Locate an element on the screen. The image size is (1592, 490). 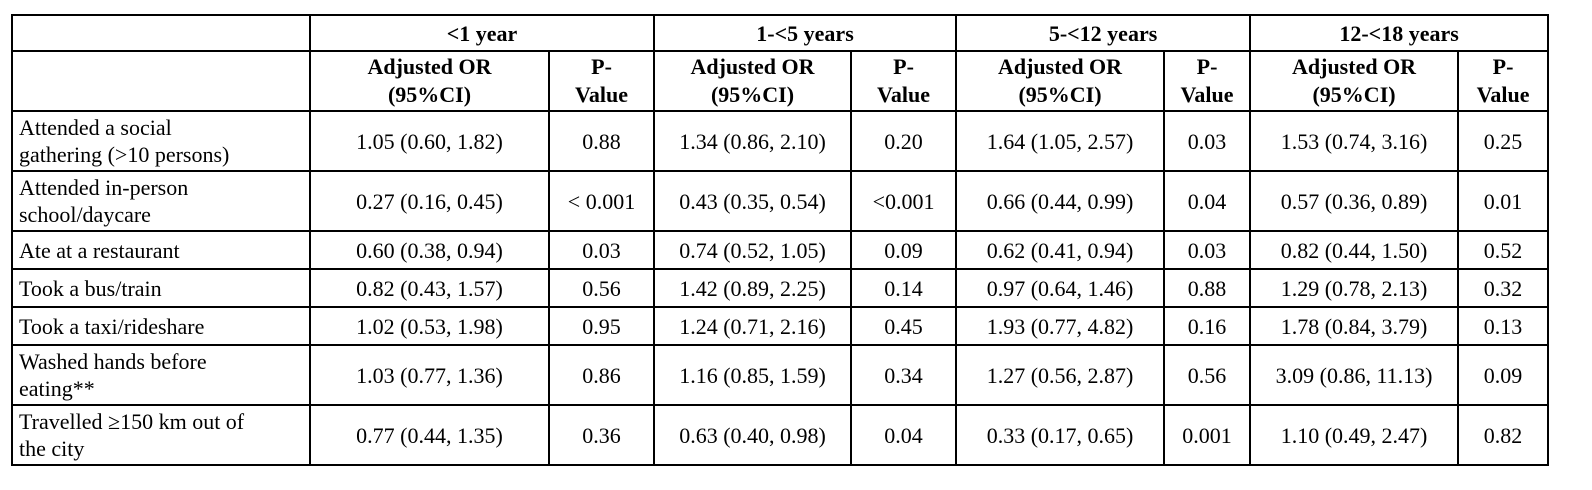
row-label: Took a bus/train is located at coordinates (161, 288).